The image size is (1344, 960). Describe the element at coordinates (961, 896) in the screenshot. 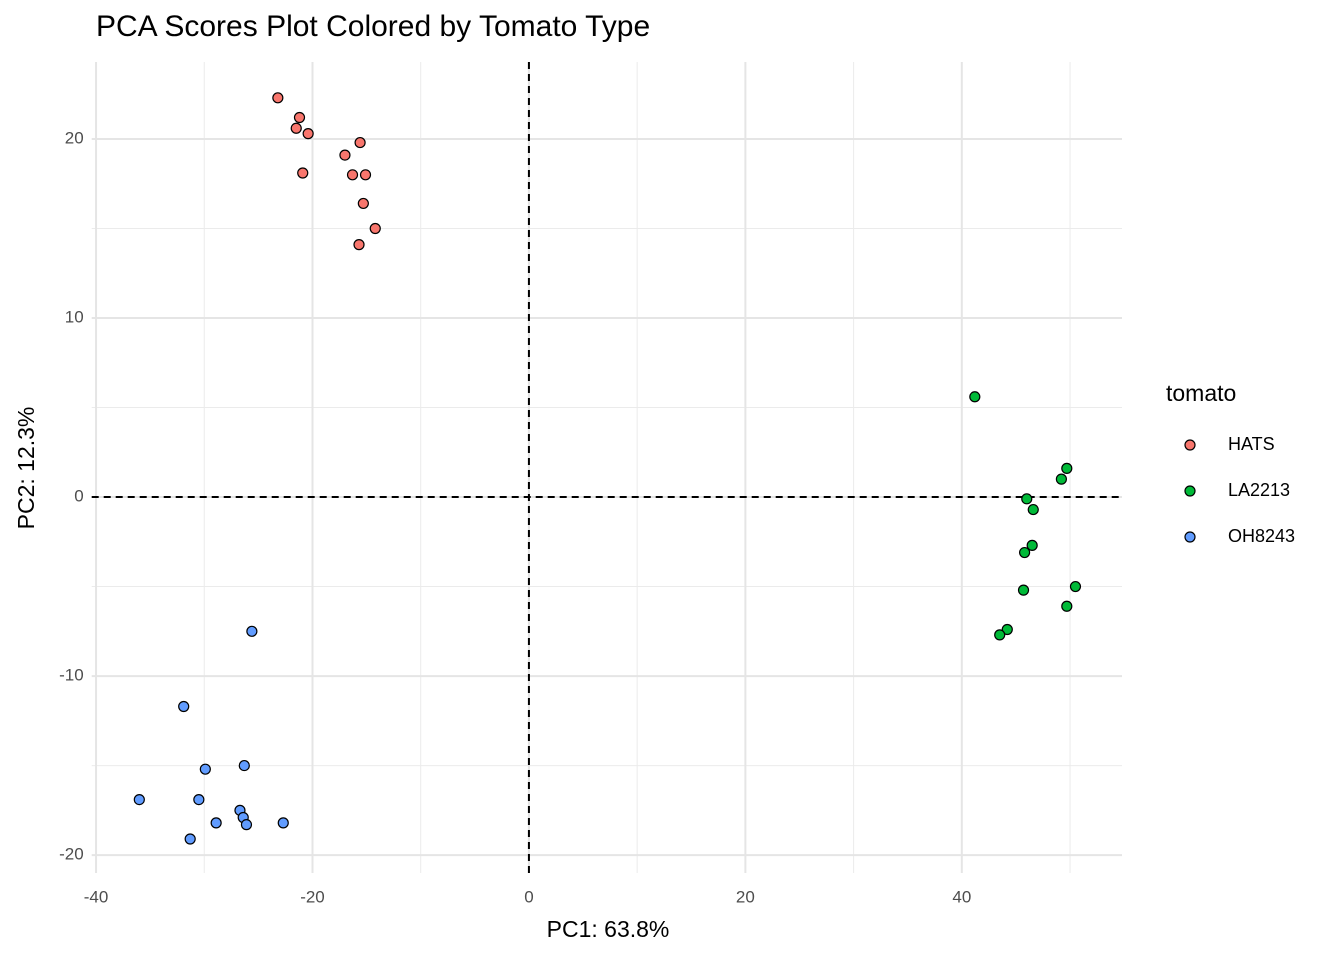

I see `x-tick-label: 40` at that location.